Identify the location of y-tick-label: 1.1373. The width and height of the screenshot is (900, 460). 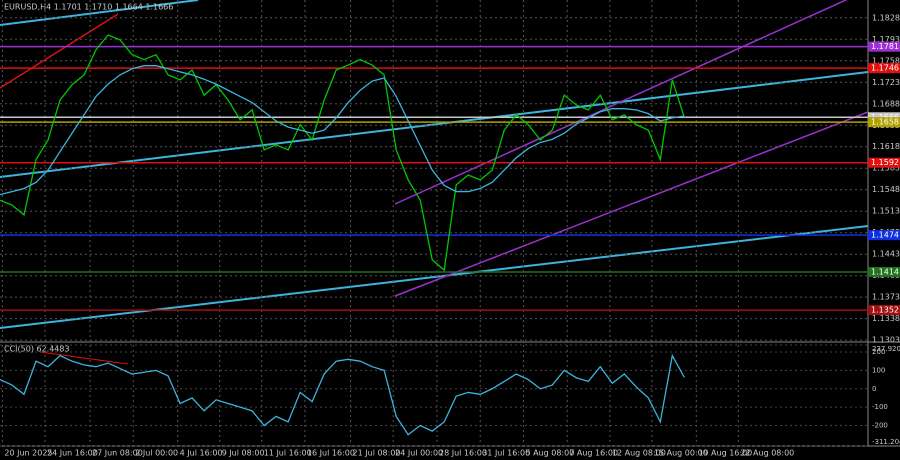
(886, 297).